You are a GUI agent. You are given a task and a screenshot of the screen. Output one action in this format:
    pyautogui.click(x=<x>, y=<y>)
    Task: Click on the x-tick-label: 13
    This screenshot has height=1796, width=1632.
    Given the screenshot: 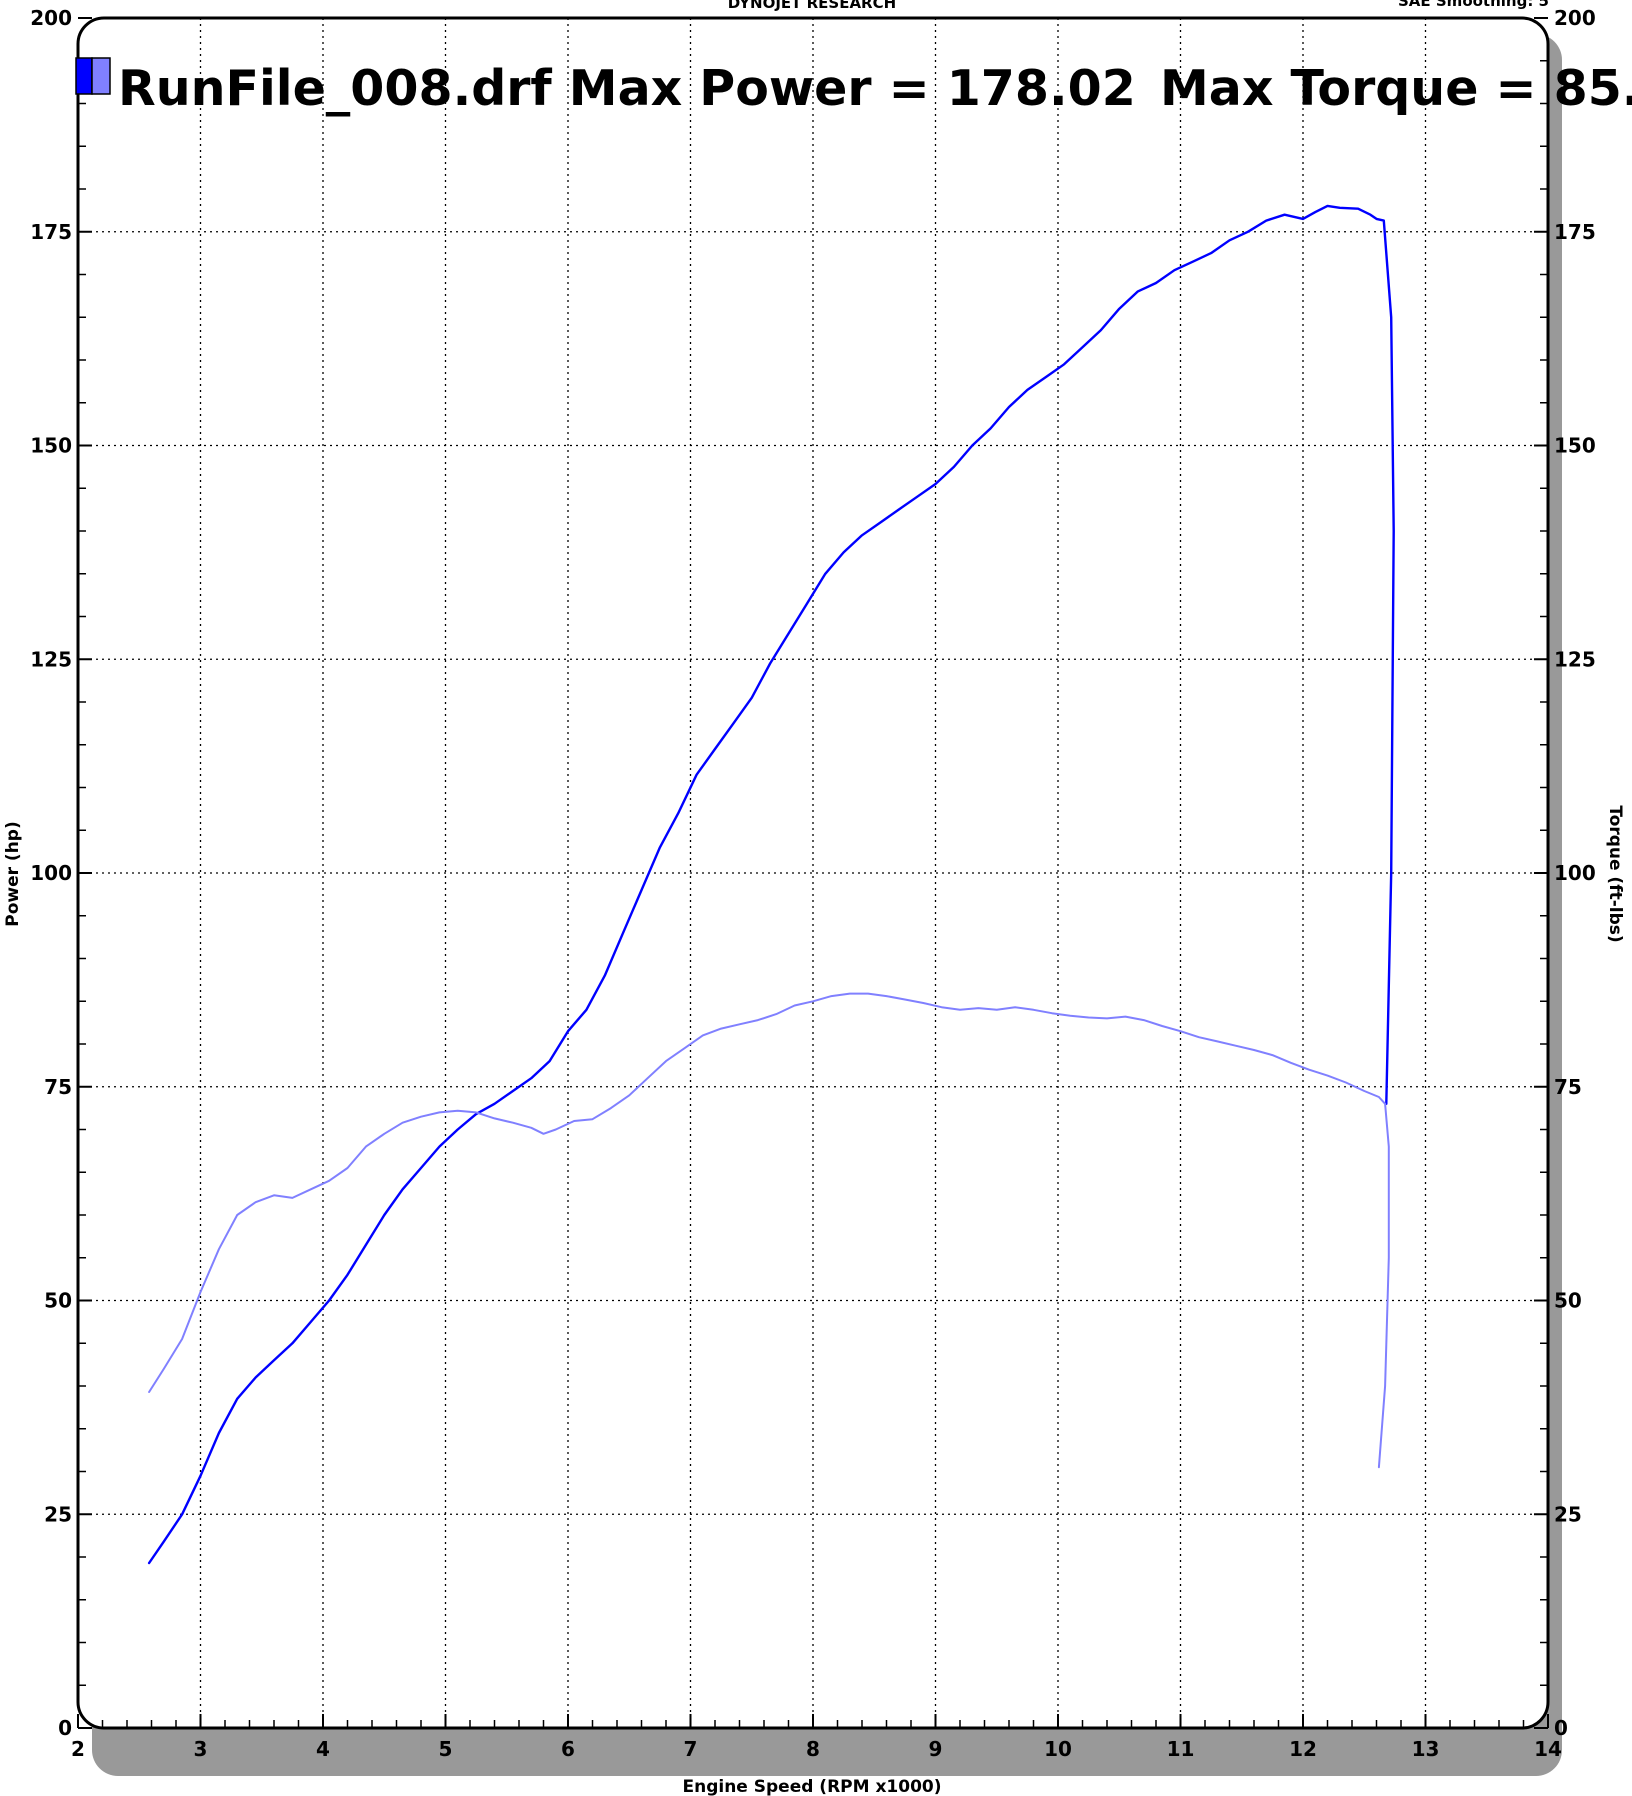 What is the action you would take?
    pyautogui.click(x=1426, y=1749)
    